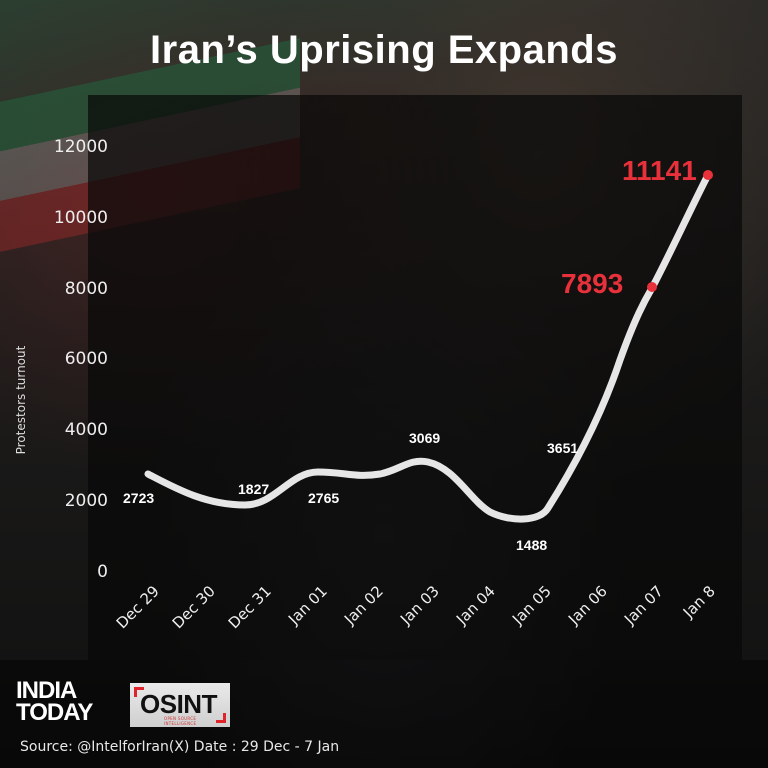 The height and width of the screenshot is (768, 768). What do you see at coordinates (81, 218) in the screenshot?
I see `y-tick: 10000` at bounding box center [81, 218].